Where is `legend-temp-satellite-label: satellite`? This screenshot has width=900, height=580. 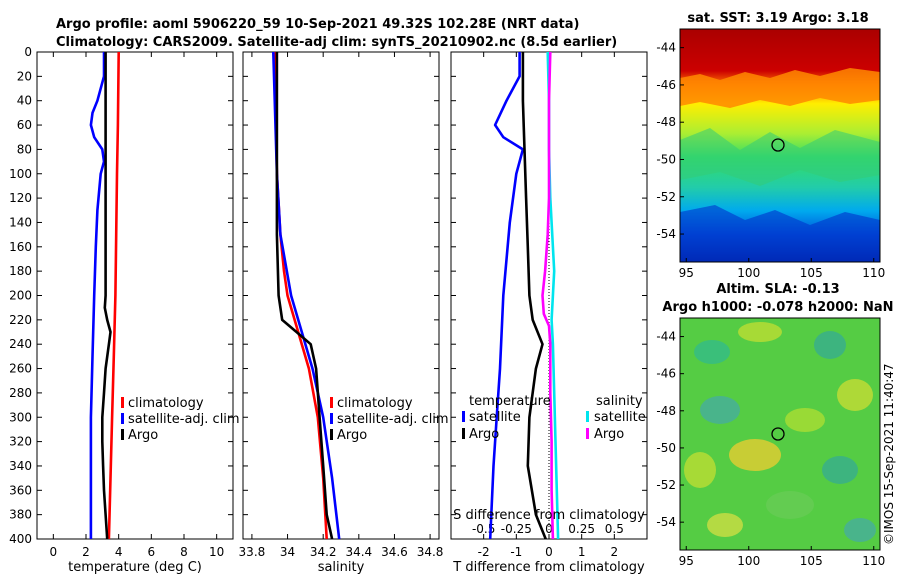
legend-temp-satellite-label: satellite is located at coordinates (495, 417).